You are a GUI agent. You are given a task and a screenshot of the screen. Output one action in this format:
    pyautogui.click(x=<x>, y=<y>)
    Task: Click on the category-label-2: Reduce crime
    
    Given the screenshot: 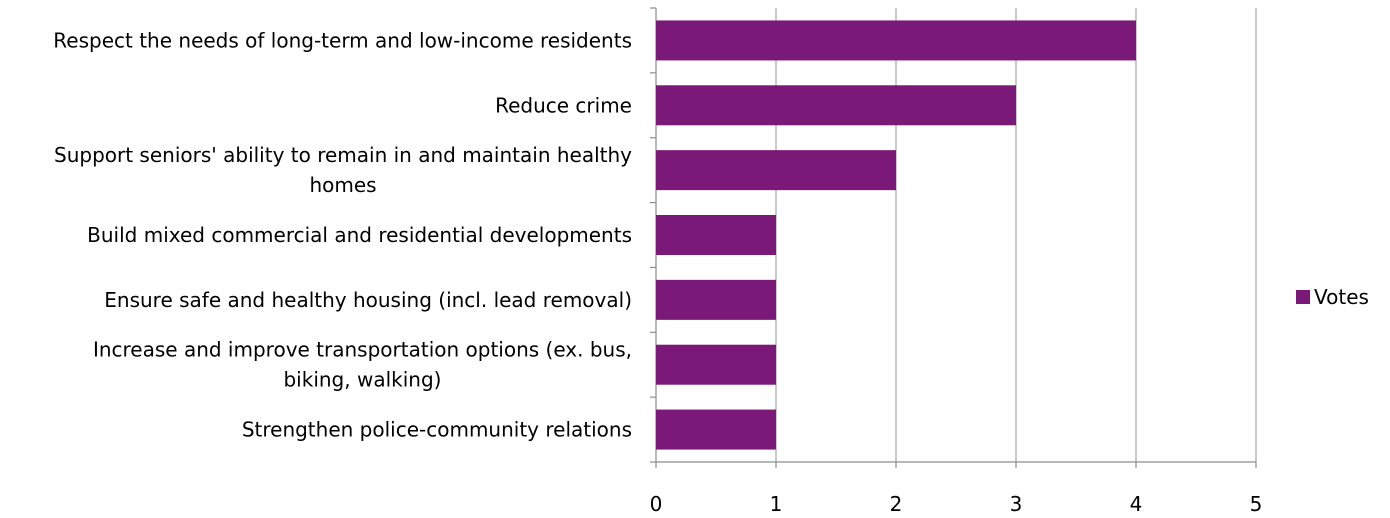 What is the action you would take?
    pyautogui.click(x=563, y=105)
    